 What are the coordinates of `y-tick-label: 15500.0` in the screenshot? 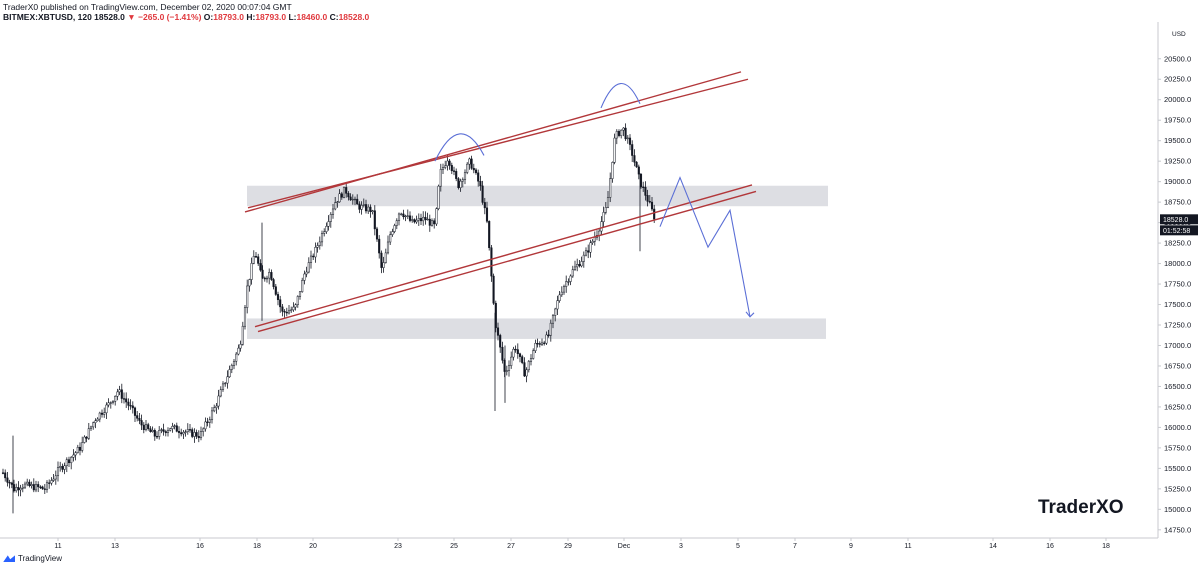 It's located at (1177, 468).